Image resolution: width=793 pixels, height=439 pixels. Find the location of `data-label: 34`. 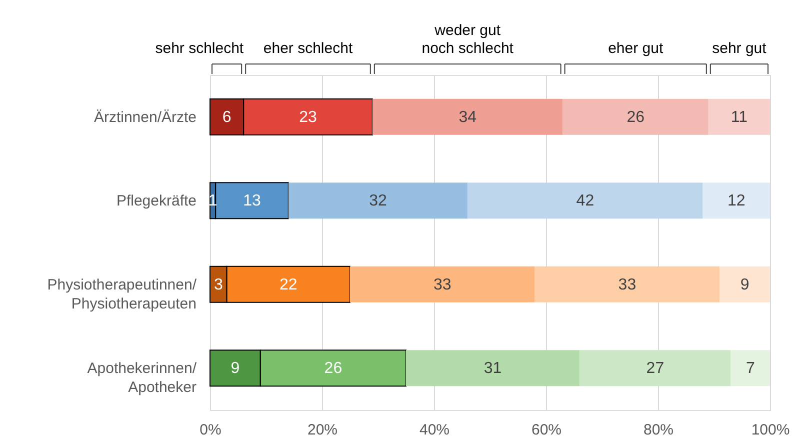

data-label: 34 is located at coordinates (467, 117).